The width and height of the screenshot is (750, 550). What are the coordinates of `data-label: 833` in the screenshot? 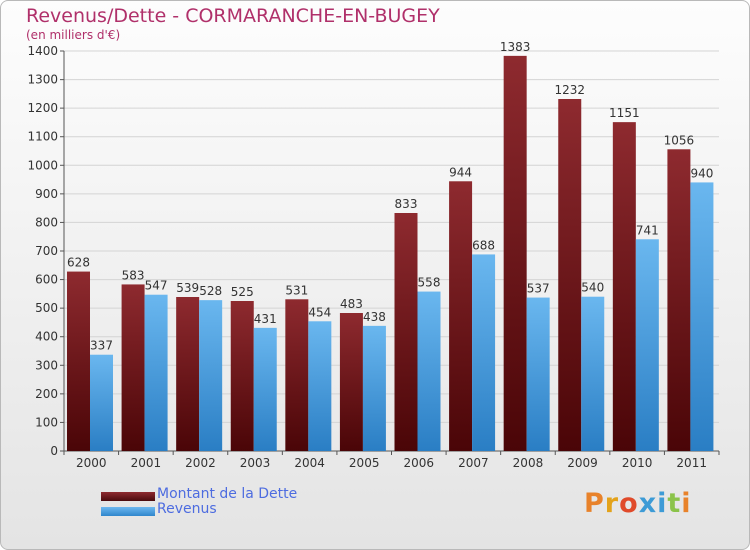 It's located at (406, 204).